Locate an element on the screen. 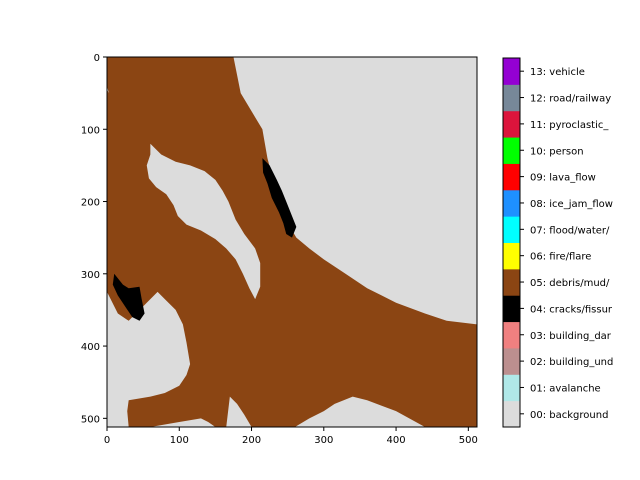  x-tick-label: 500 is located at coordinates (468, 440).